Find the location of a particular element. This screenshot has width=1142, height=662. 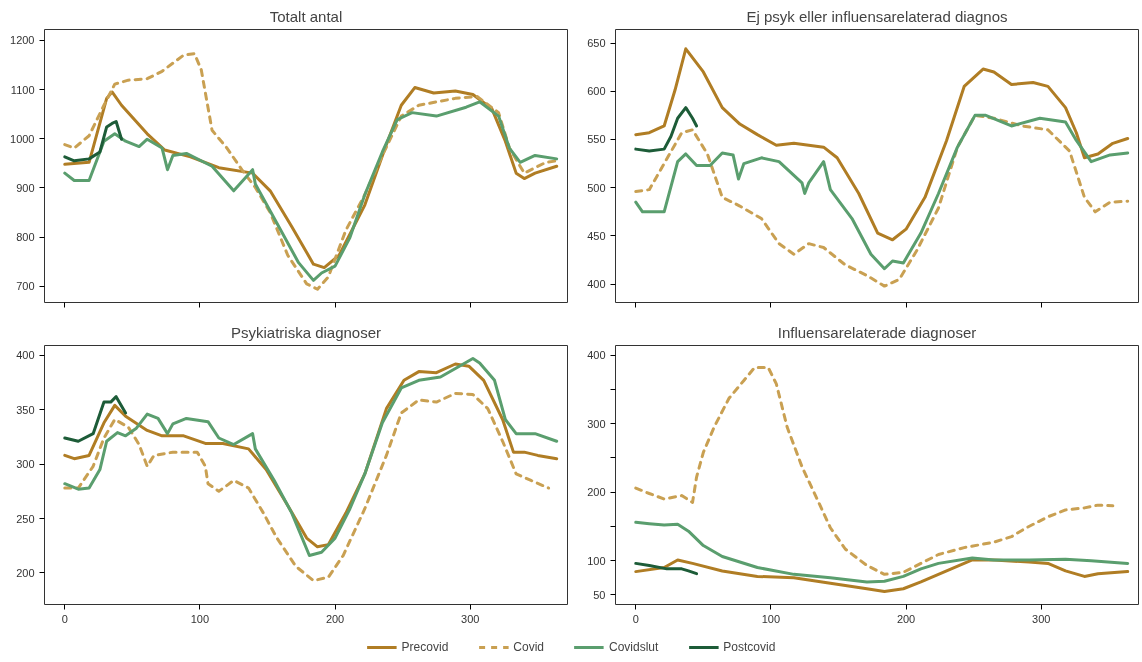

y-tick-label: 100 is located at coordinates (596, 560).